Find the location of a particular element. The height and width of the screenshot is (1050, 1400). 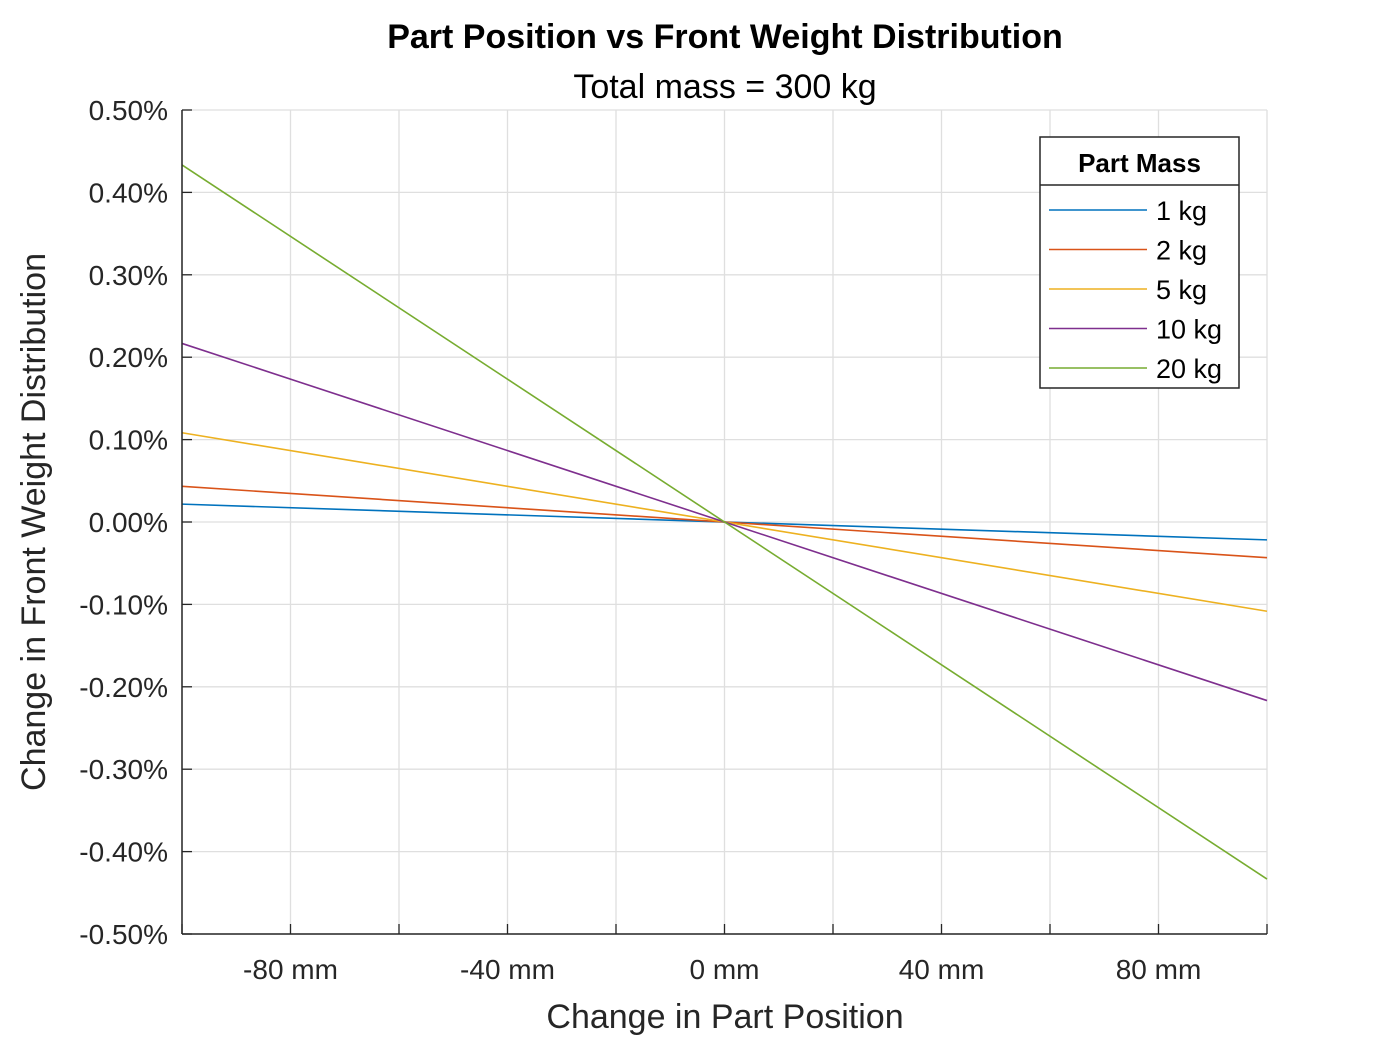

y-tick-label: 0.40% is located at coordinates (128, 192).